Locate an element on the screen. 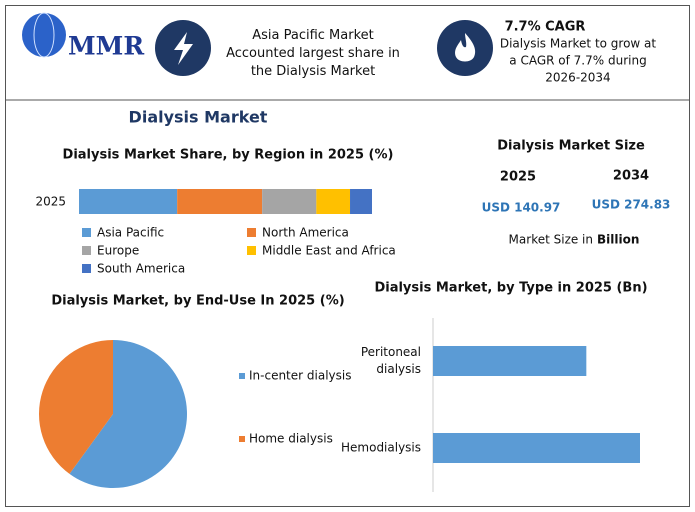 This screenshot has height=512, width=695. logo-text: MMR is located at coordinates (106, 46).